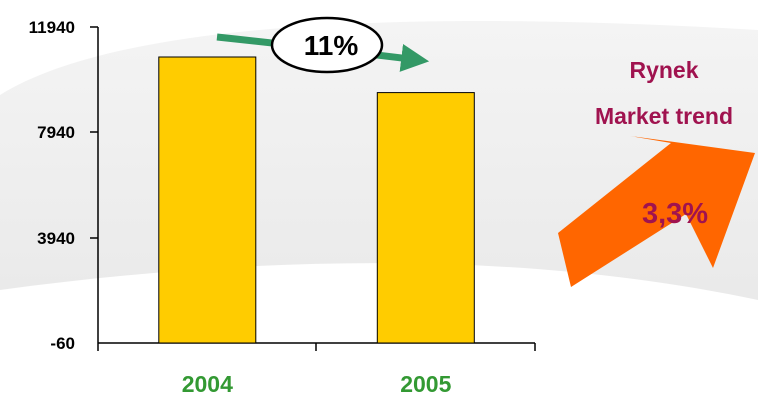 The height and width of the screenshot is (399, 758). Describe the element at coordinates (675, 214) in the screenshot. I see `market-value: 3,3%` at that location.